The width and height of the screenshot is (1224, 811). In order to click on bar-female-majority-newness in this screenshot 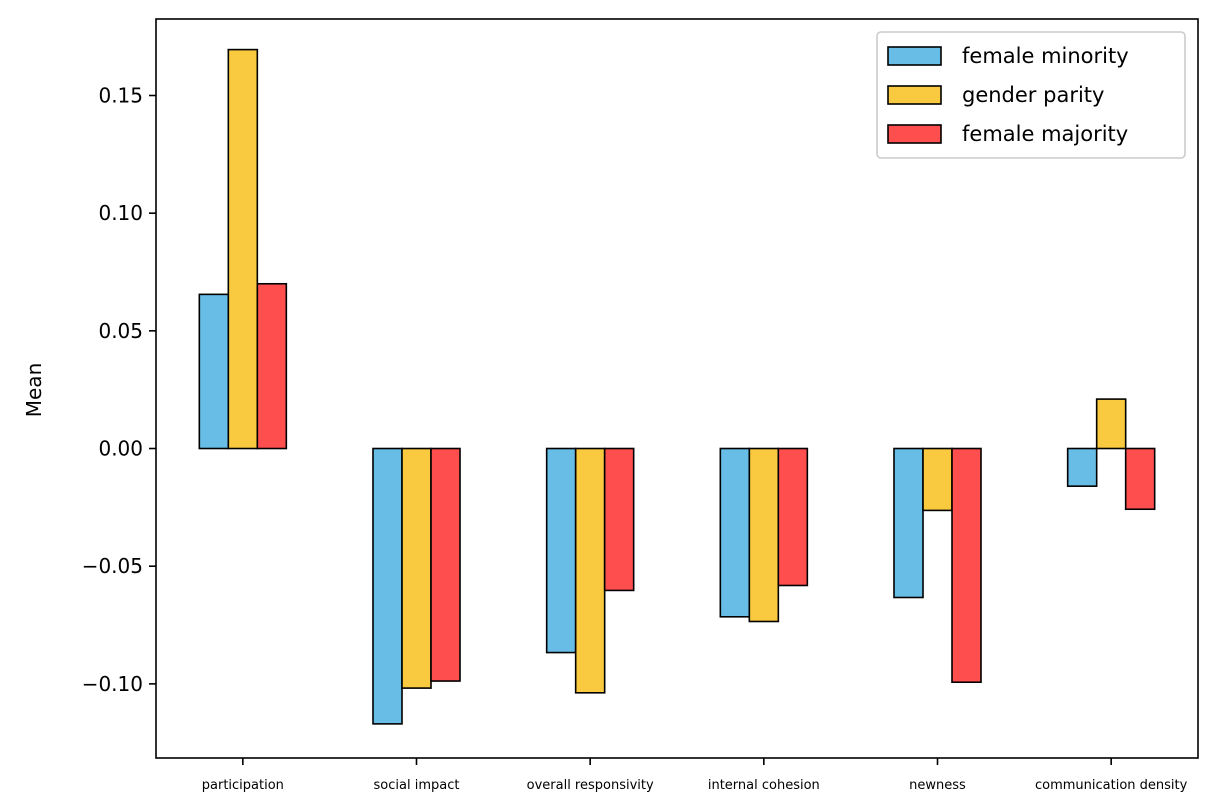, I will do `click(966, 565)`.